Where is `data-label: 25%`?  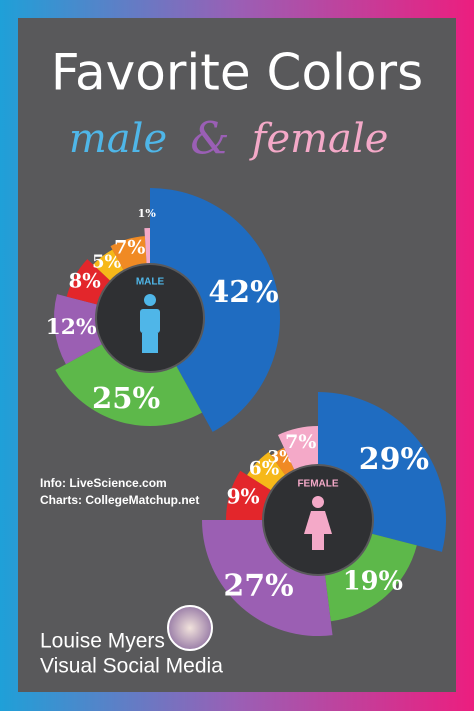
data-label: 25% is located at coordinates (126, 398).